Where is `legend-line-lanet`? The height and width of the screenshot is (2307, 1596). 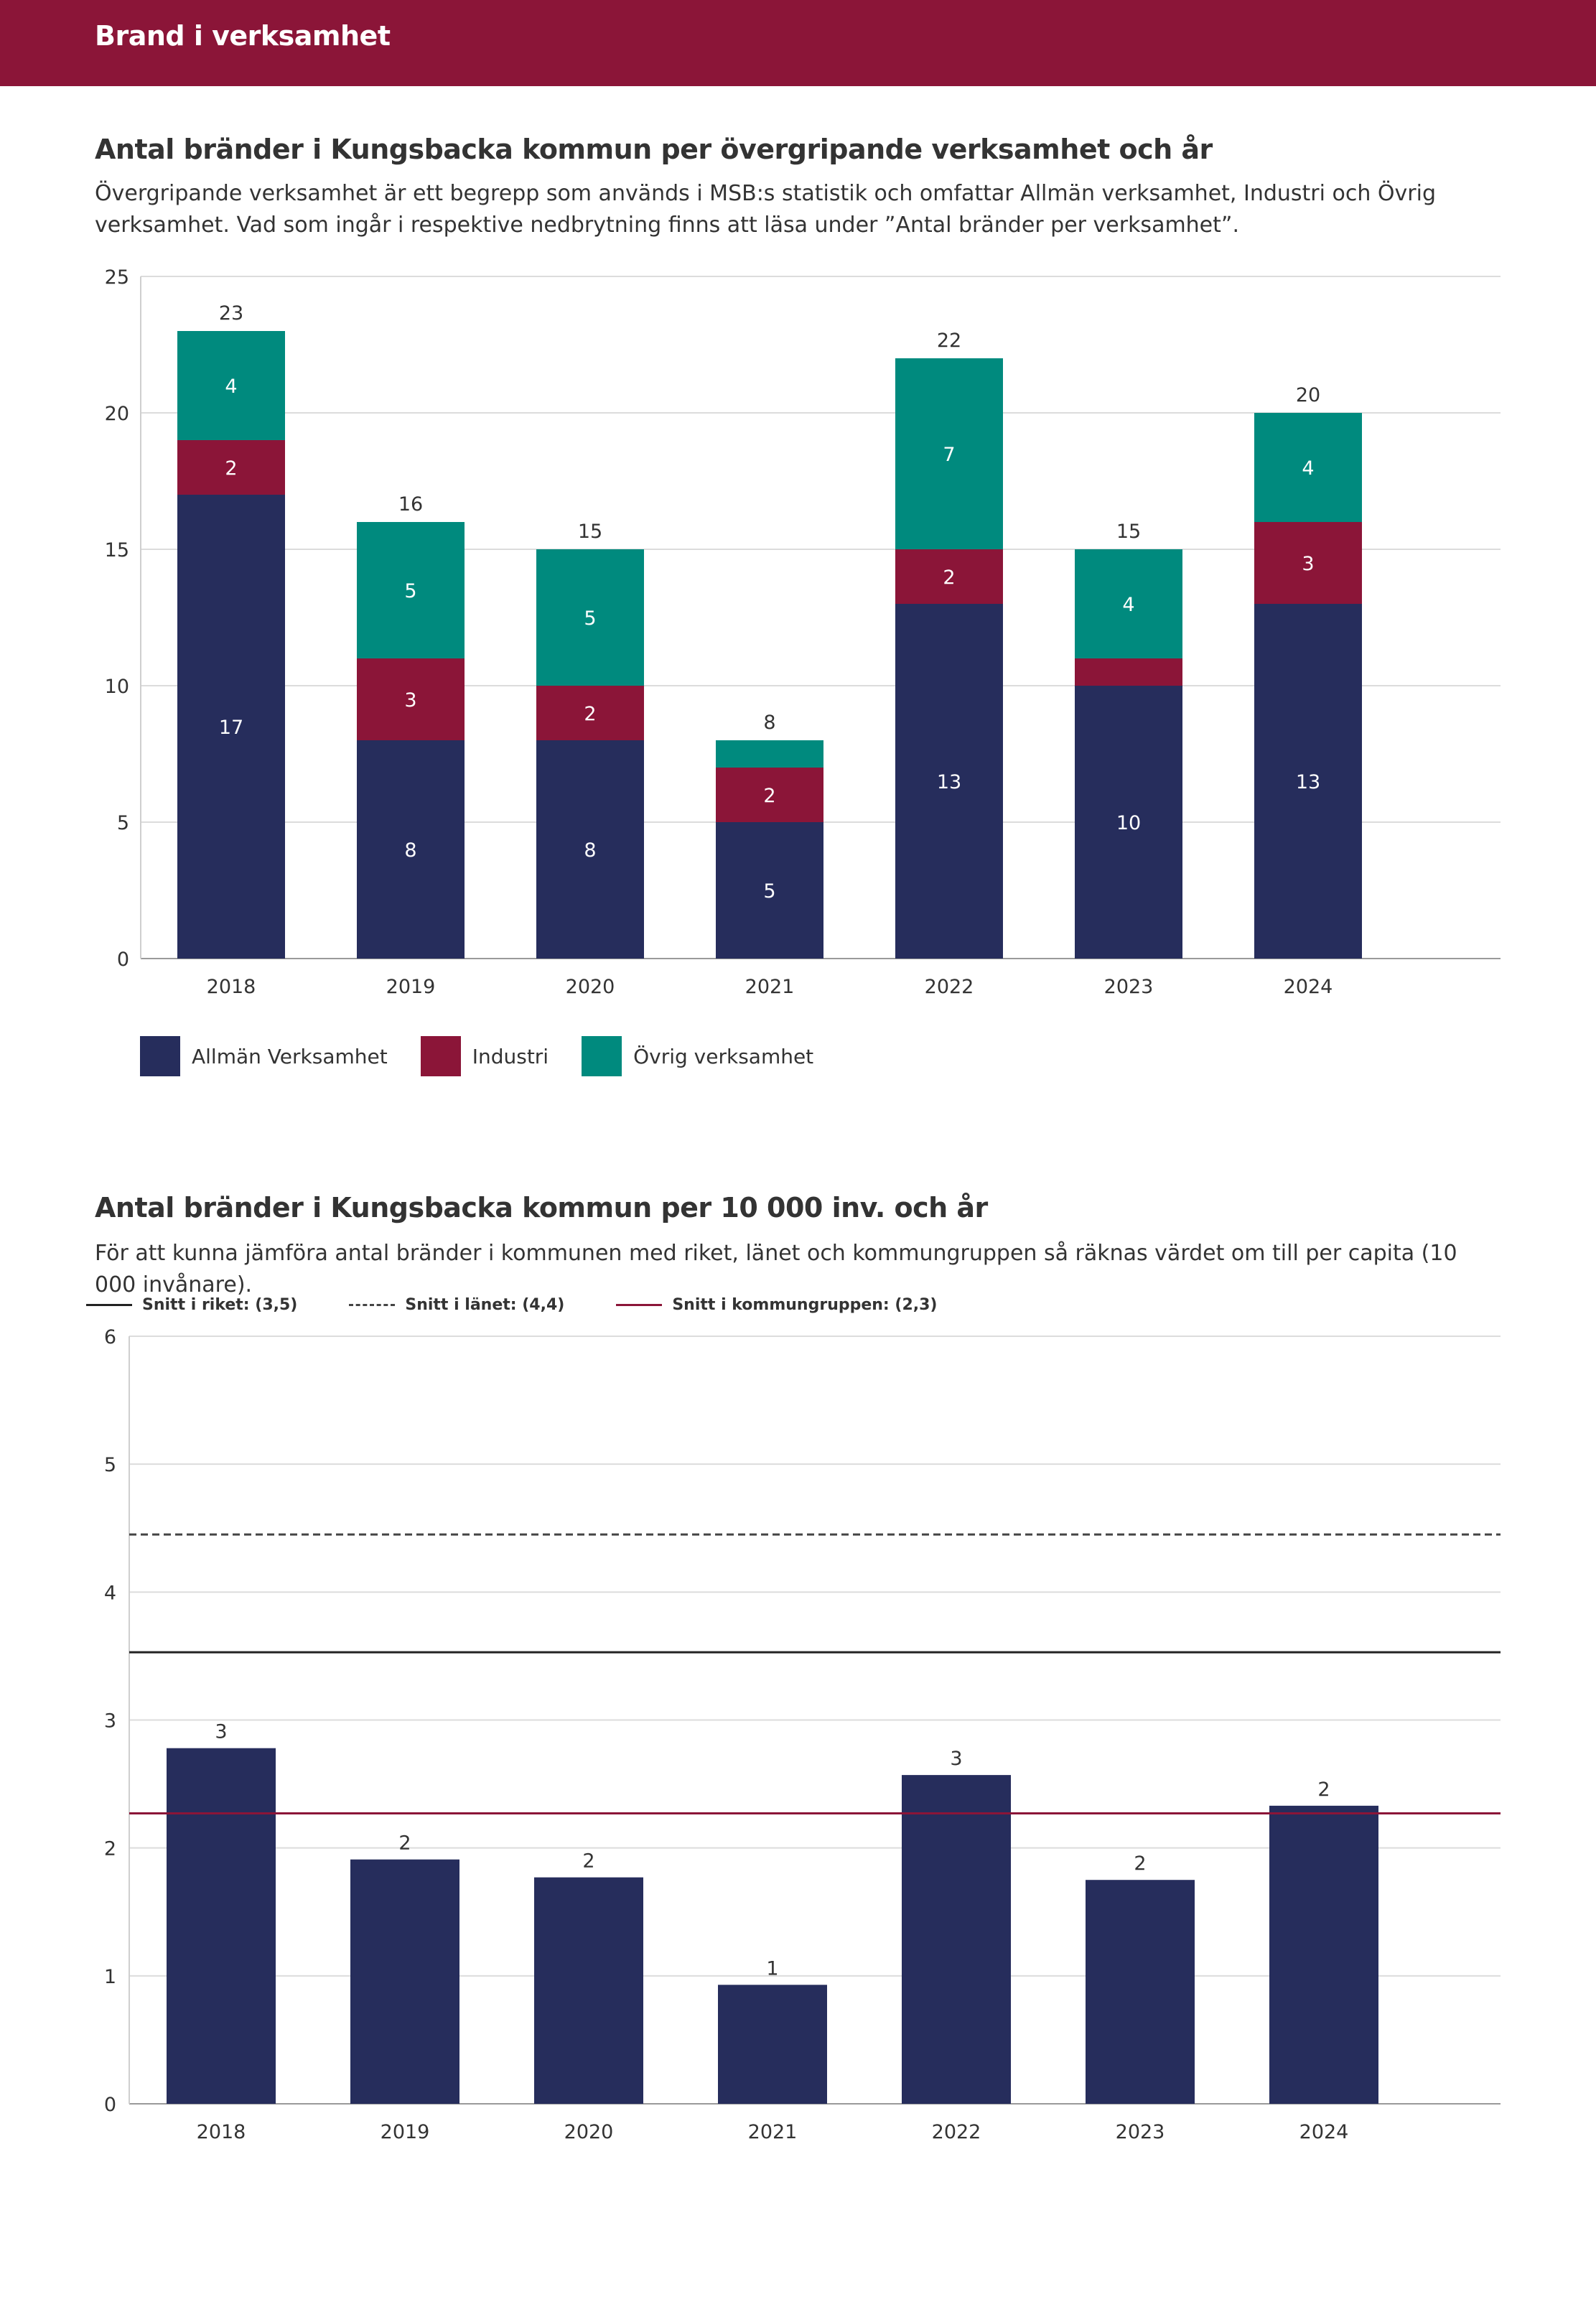
legend-line-lanet is located at coordinates (372, 1304).